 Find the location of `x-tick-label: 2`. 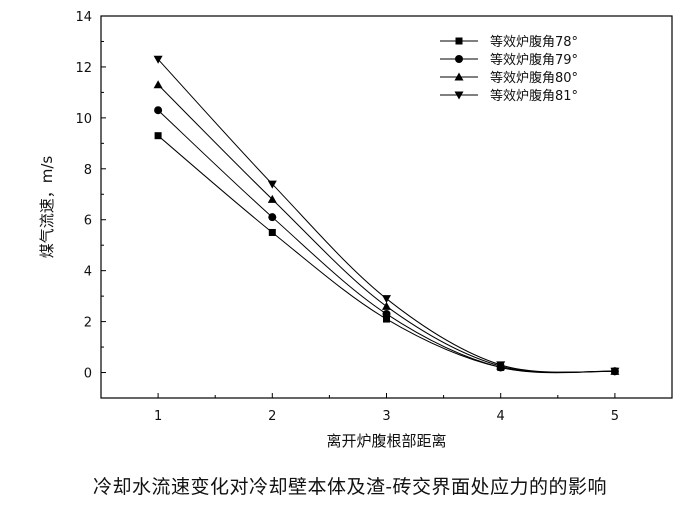

x-tick-label: 2 is located at coordinates (272, 416).